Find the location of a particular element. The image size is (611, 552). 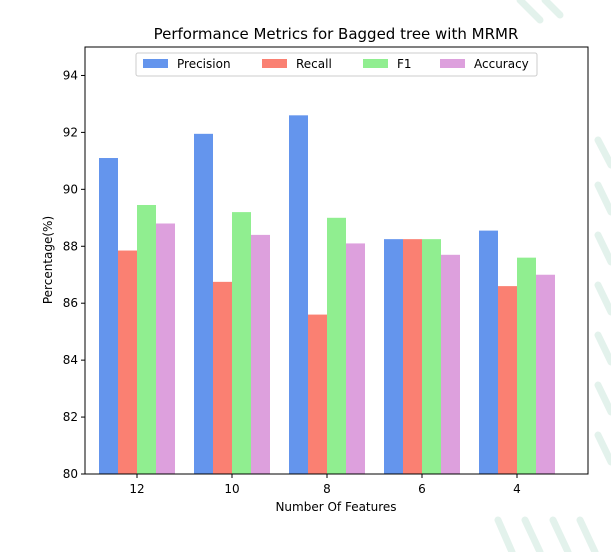

y-tick-label: 84 is located at coordinates (70, 360).